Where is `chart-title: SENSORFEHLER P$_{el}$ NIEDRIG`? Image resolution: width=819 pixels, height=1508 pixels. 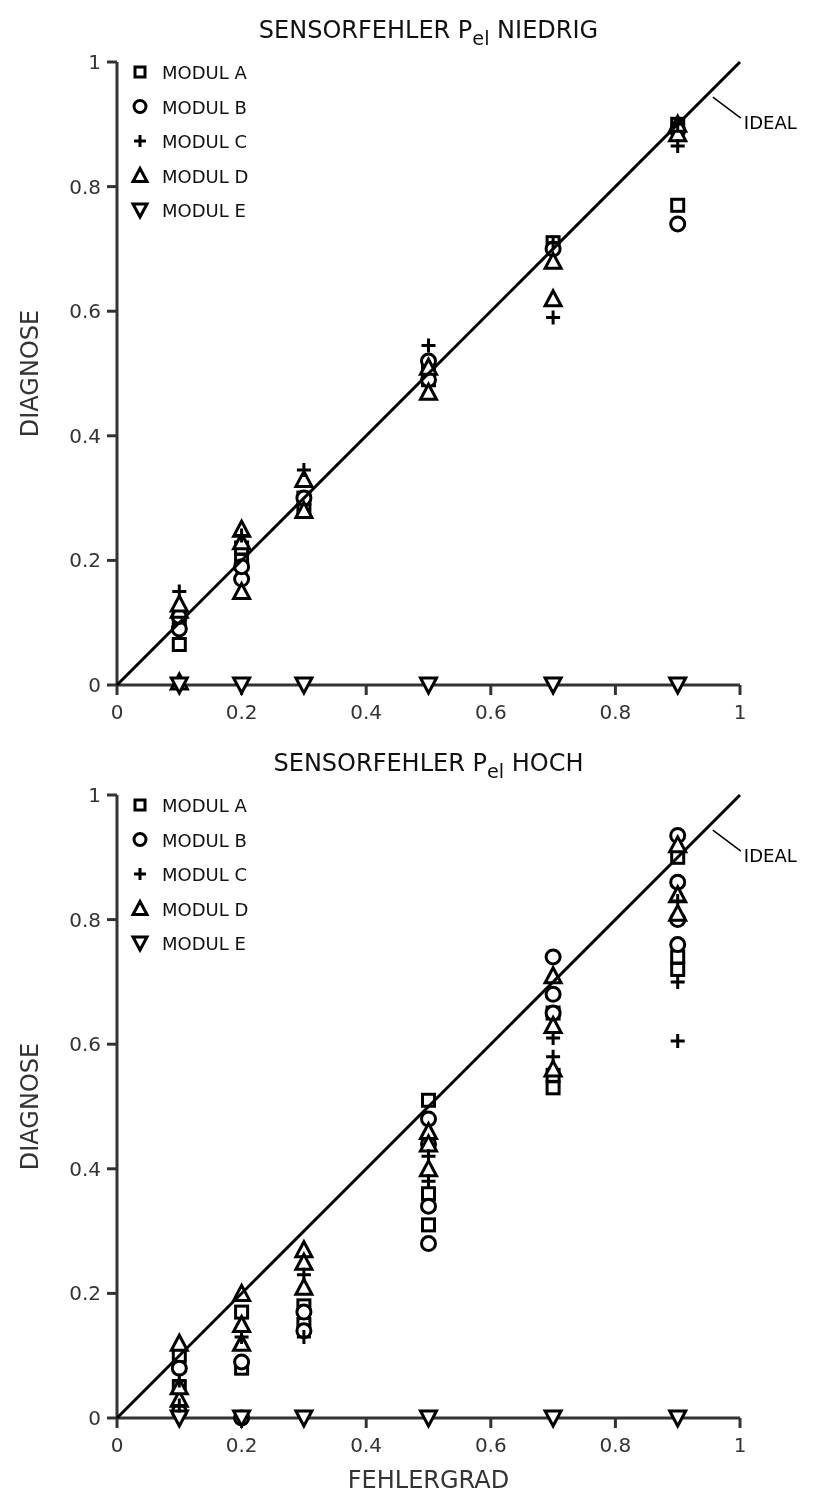 chart-title: SENSORFEHLER P$_{el}$ NIEDRIG is located at coordinates (428, 33).